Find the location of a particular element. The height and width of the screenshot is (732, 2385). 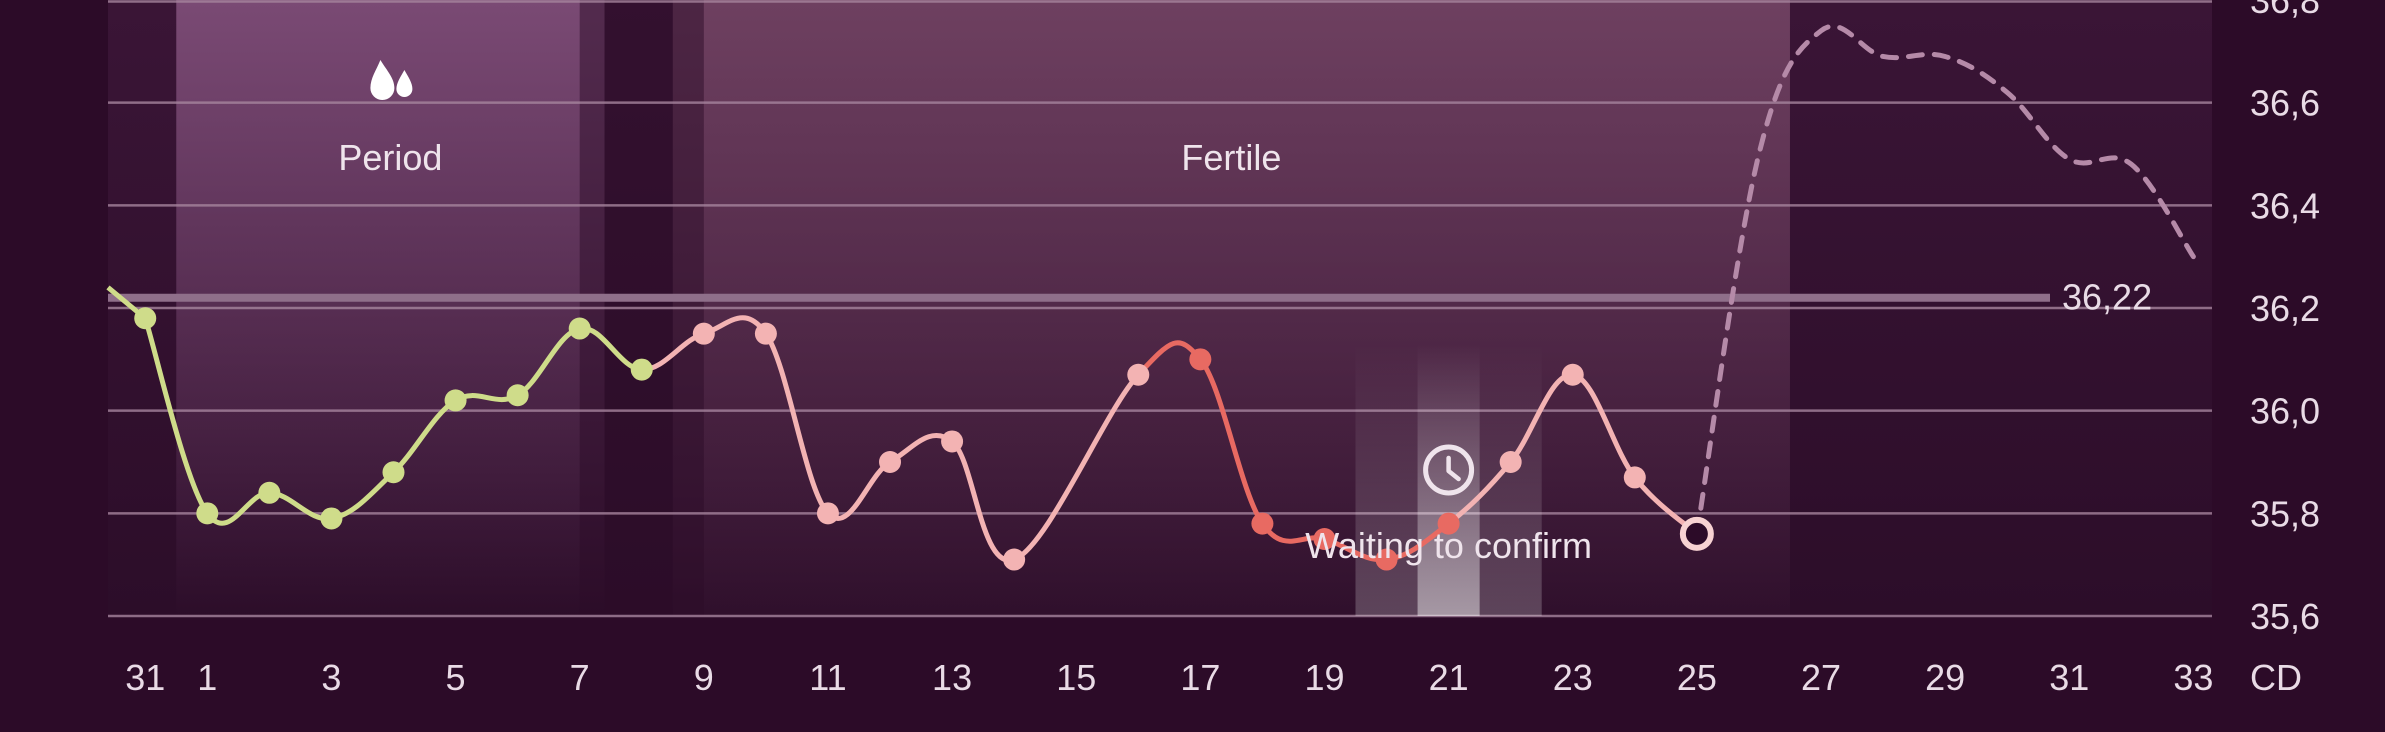

data-point-pending is located at coordinates (1696, 533).